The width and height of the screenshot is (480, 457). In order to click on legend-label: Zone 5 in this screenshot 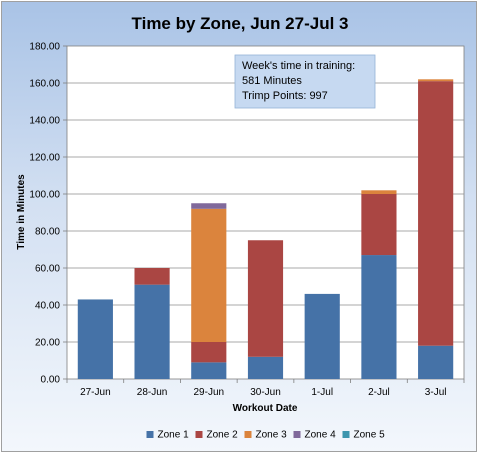, I will do `click(370, 435)`.